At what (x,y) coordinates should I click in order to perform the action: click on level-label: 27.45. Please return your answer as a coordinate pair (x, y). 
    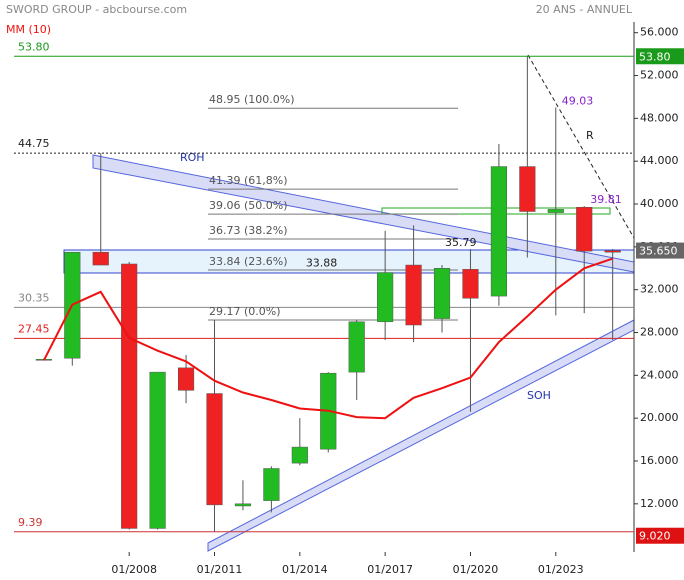
    Looking at the image, I should click on (34, 328).